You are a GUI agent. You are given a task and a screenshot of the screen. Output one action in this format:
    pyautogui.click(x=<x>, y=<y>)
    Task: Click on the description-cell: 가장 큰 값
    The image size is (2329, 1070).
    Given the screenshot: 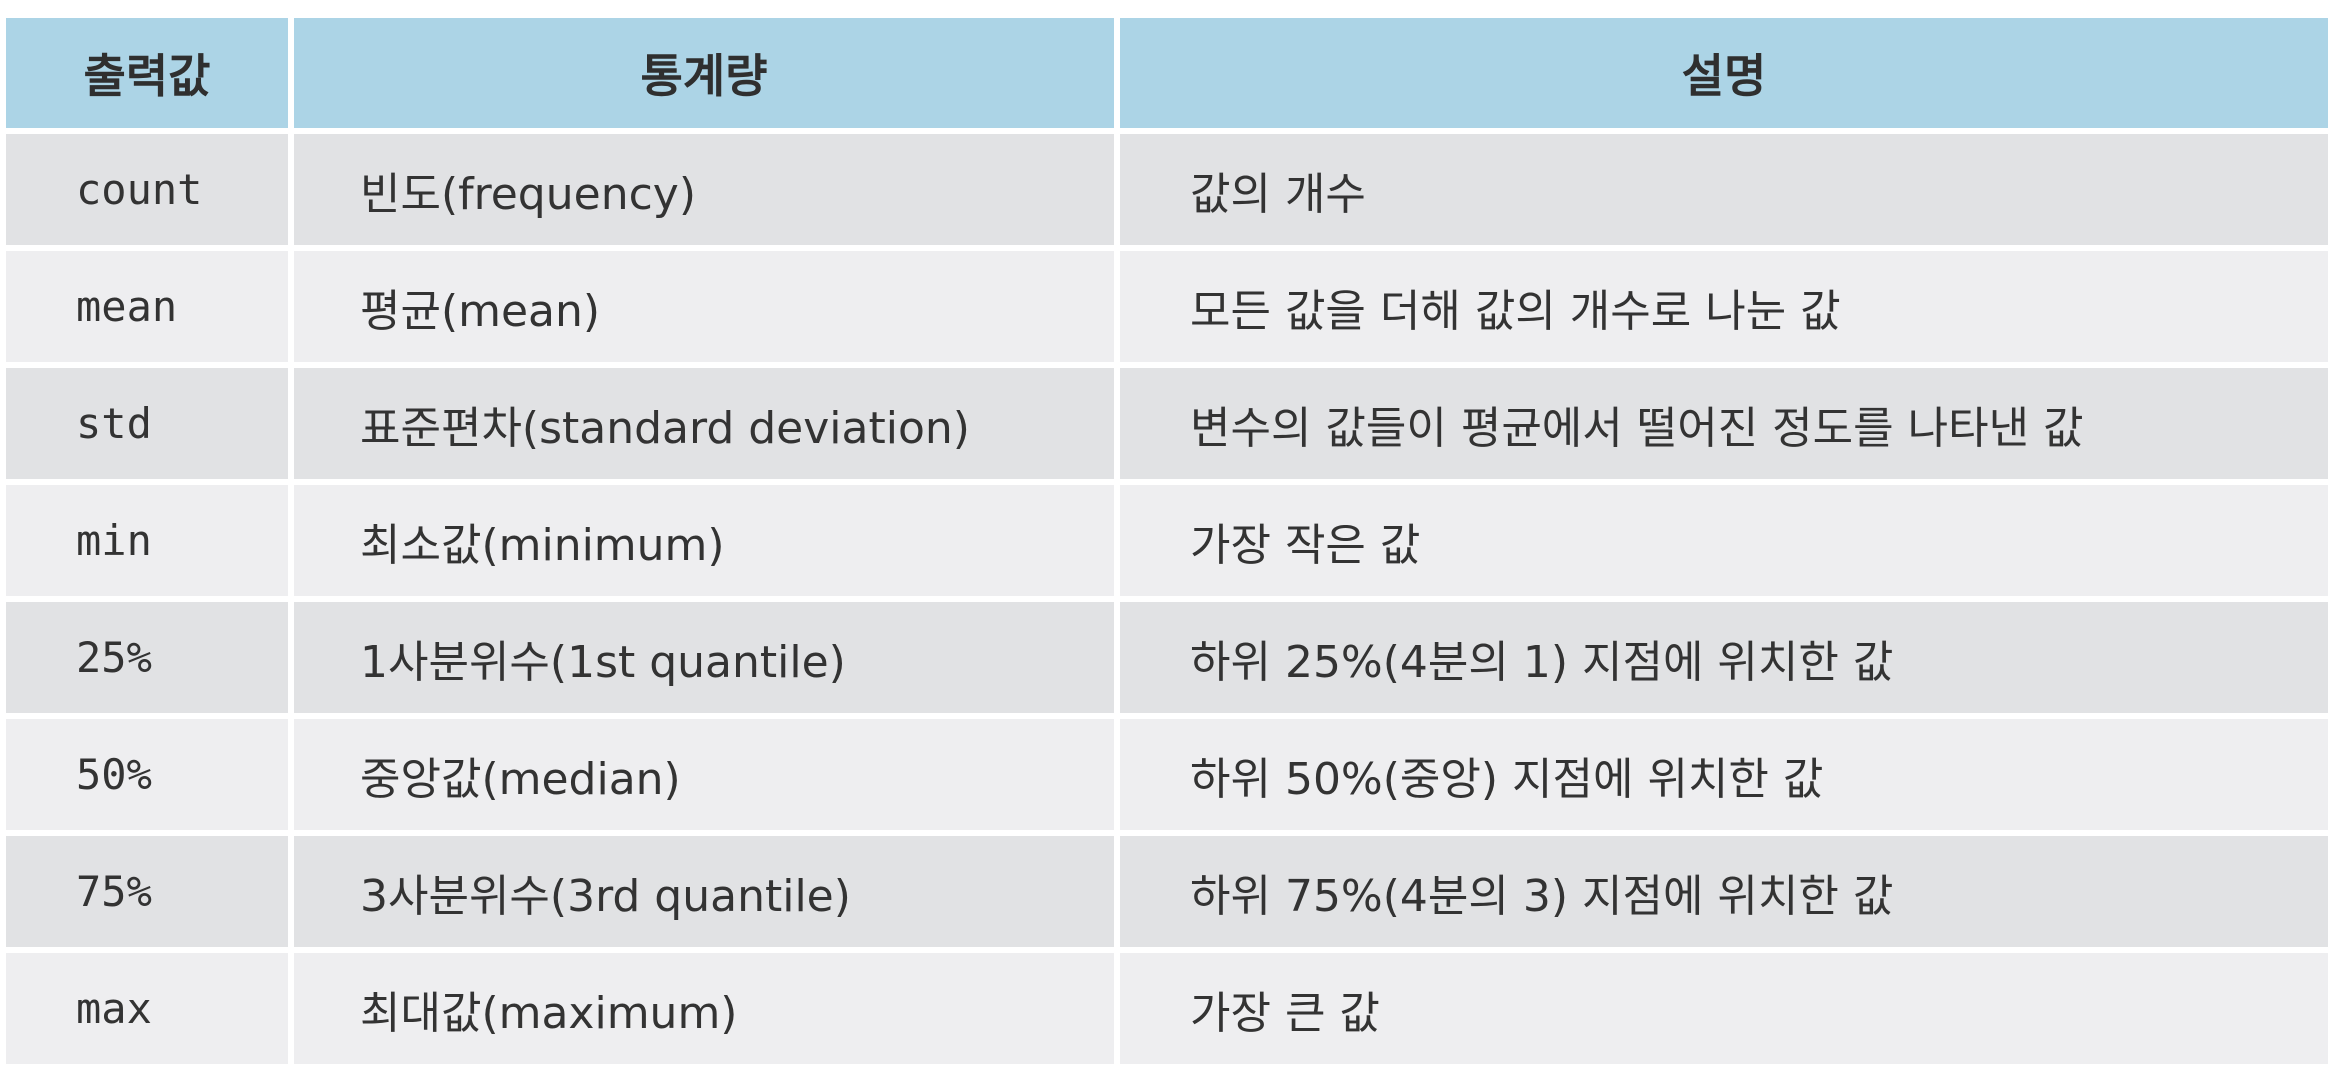 What is the action you would take?
    pyautogui.click(x=1724, y=1008)
    